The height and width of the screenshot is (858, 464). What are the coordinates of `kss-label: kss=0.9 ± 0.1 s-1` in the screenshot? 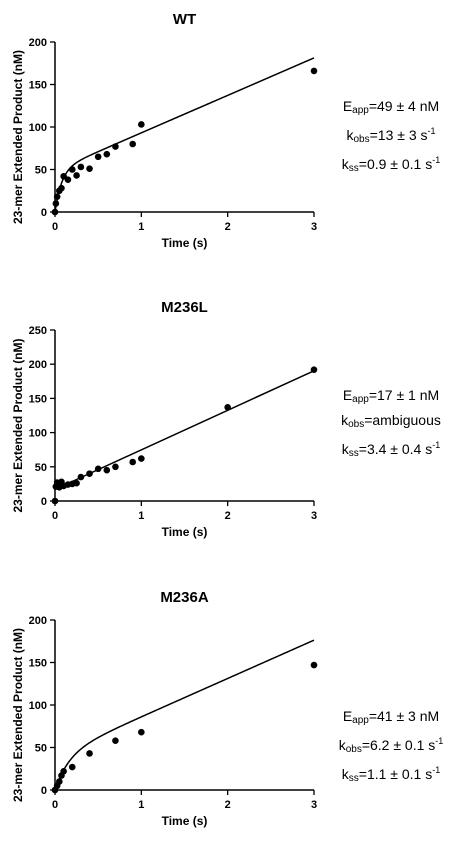 It's located at (391, 164).